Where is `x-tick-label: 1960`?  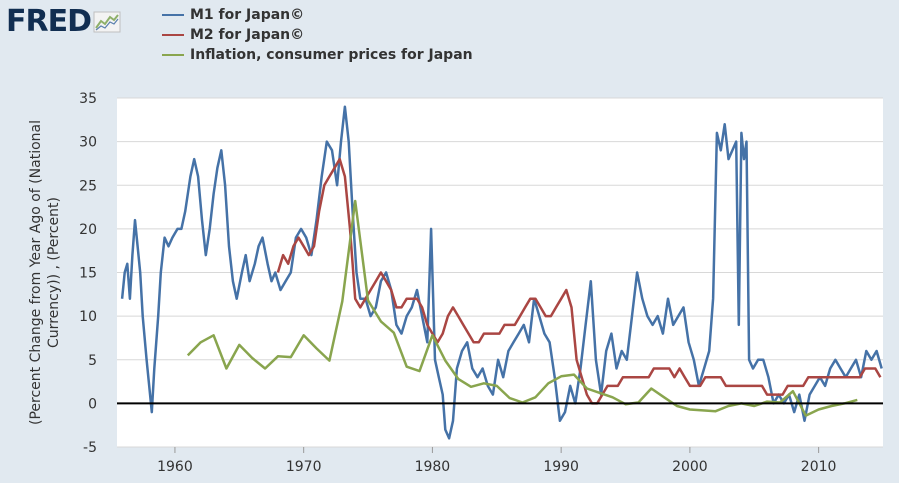 x-tick-label: 1960 is located at coordinates (175, 467).